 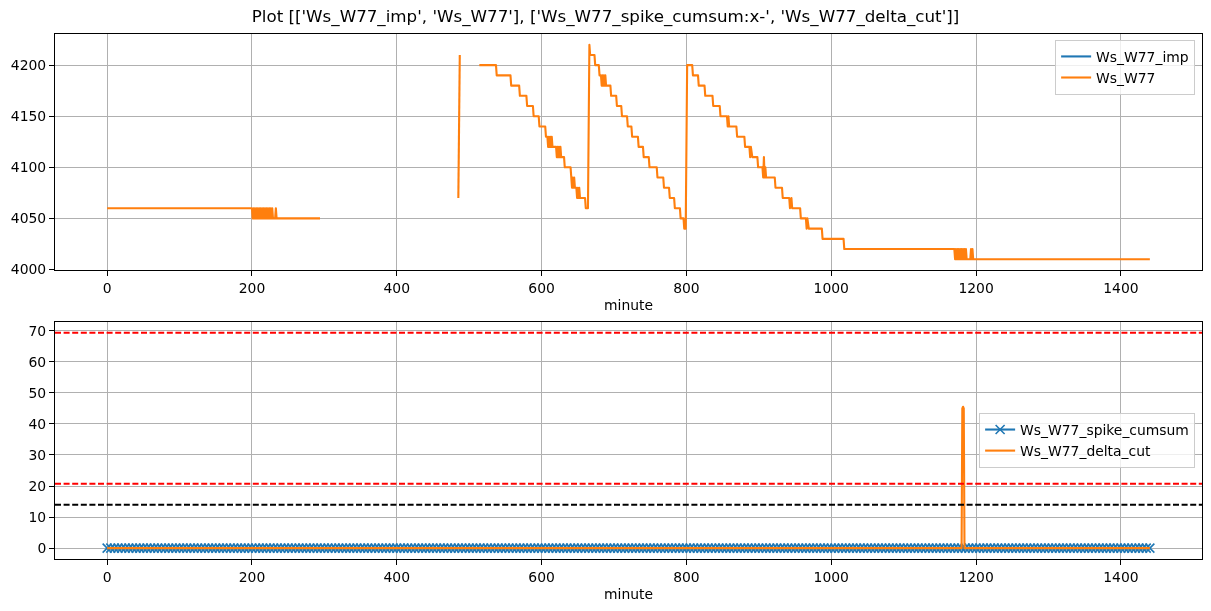 I want to click on y-tick-label: 4000, so click(x=28, y=269).